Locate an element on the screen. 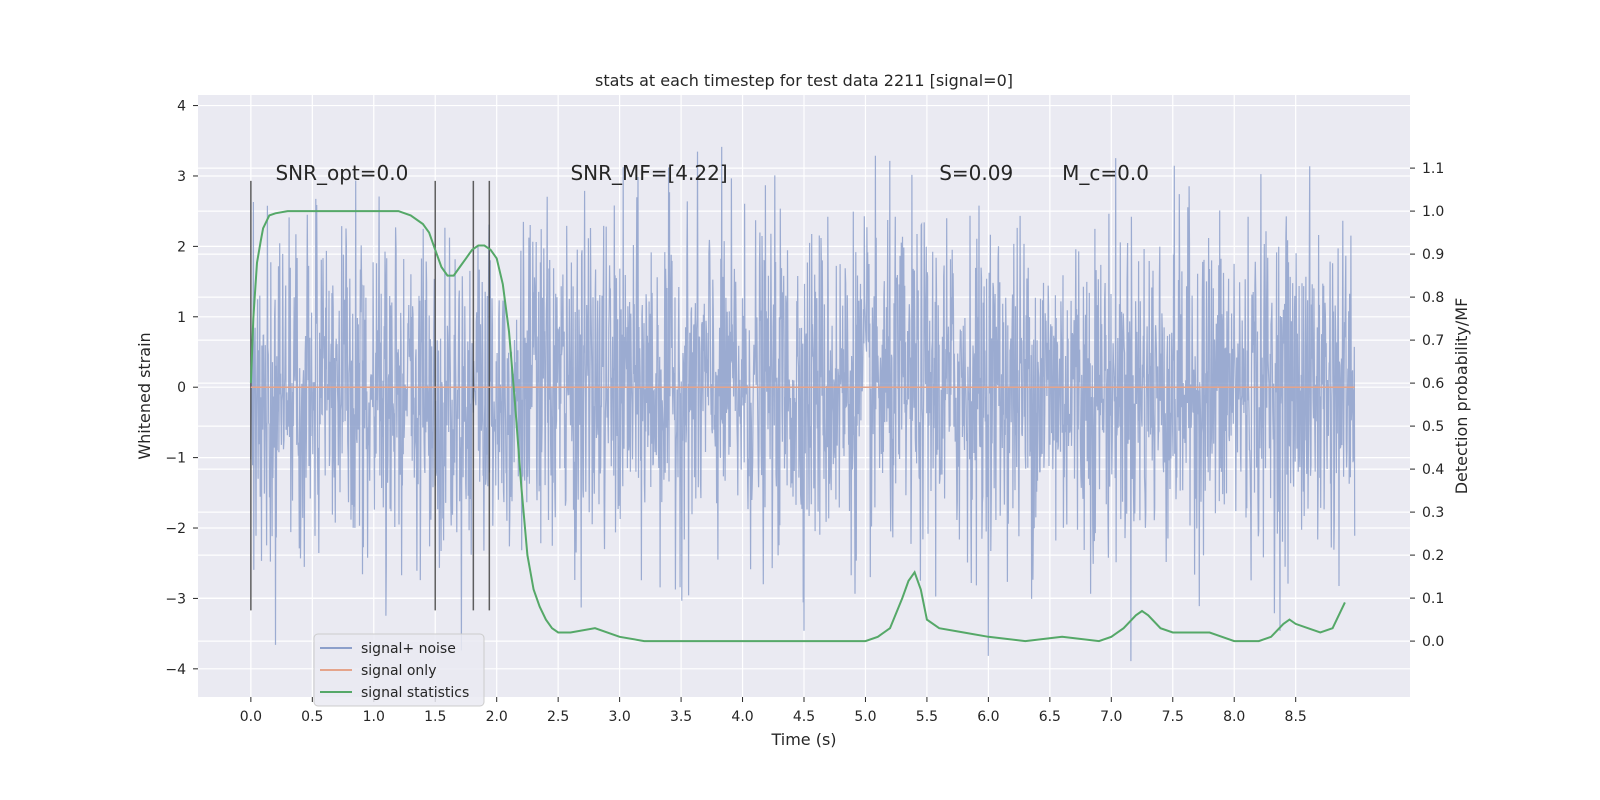 The image size is (1600, 800). x-tick-label: 2.0 is located at coordinates (497, 717).